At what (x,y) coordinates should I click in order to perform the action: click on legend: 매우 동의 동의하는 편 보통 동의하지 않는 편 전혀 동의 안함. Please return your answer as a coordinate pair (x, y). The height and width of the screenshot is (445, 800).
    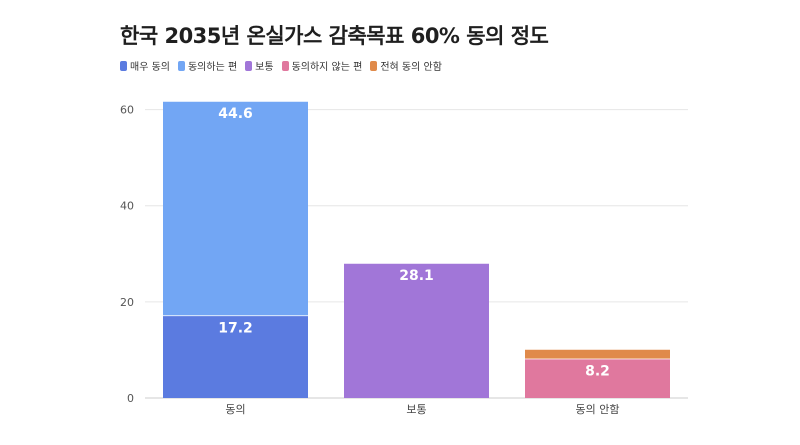
    Looking at the image, I should click on (281, 65).